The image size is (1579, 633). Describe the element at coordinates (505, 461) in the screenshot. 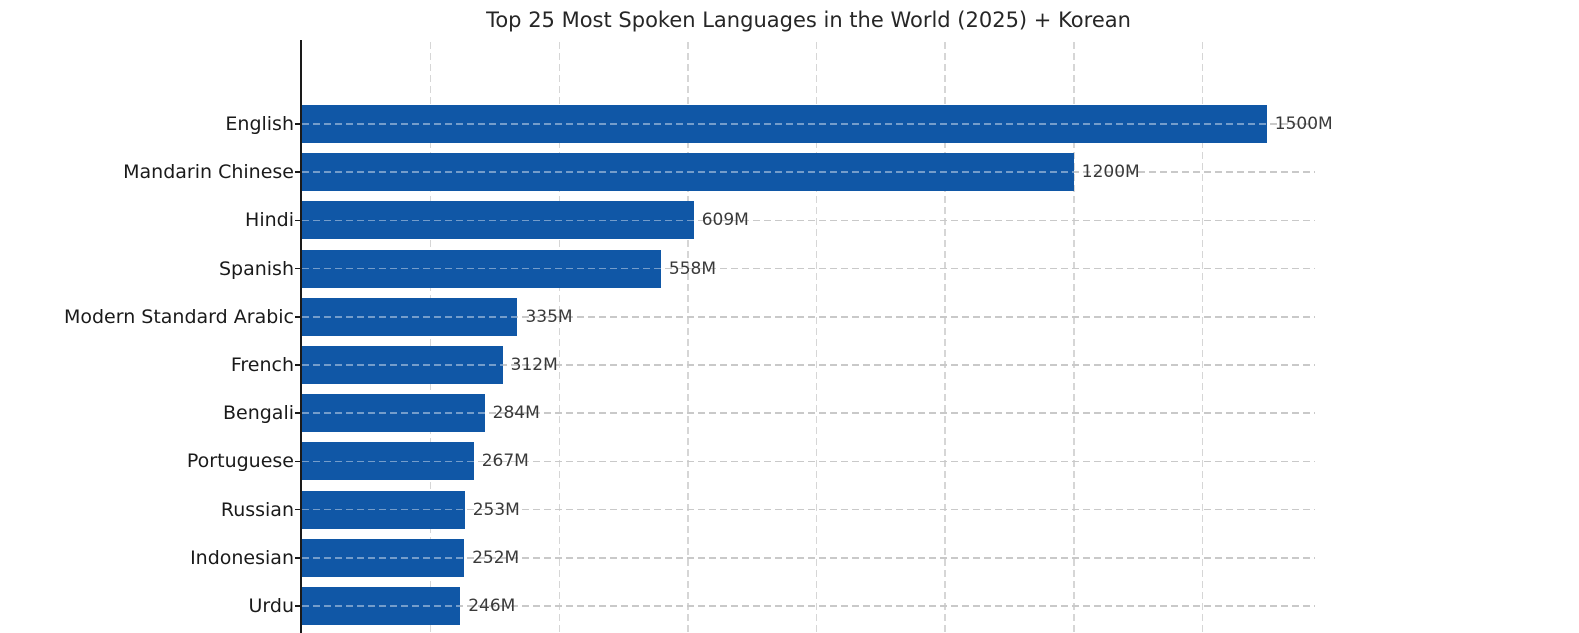

I see `value-label: 267M` at that location.